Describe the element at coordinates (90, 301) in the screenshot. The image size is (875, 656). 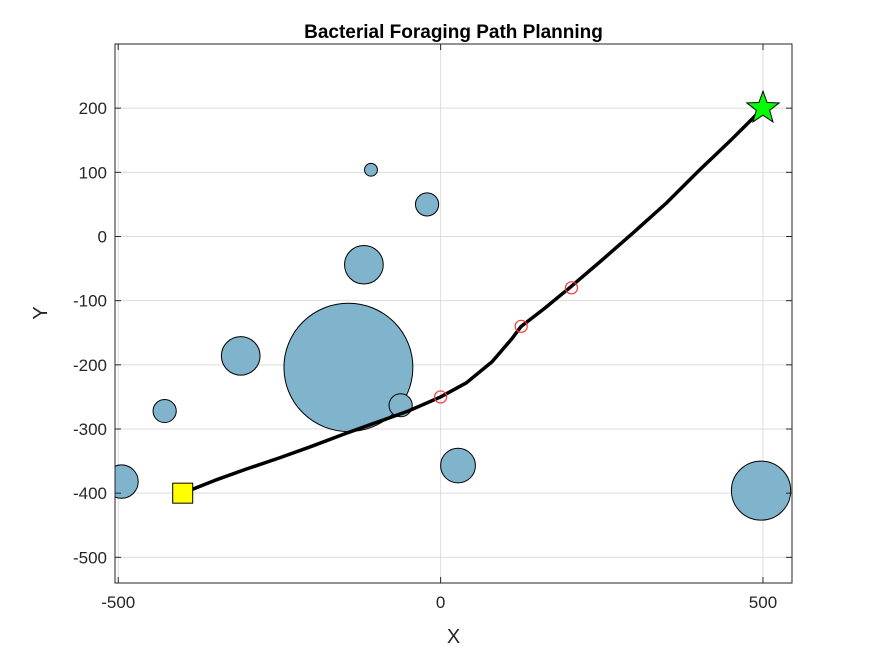
I see `y-tick-label: -100` at that location.